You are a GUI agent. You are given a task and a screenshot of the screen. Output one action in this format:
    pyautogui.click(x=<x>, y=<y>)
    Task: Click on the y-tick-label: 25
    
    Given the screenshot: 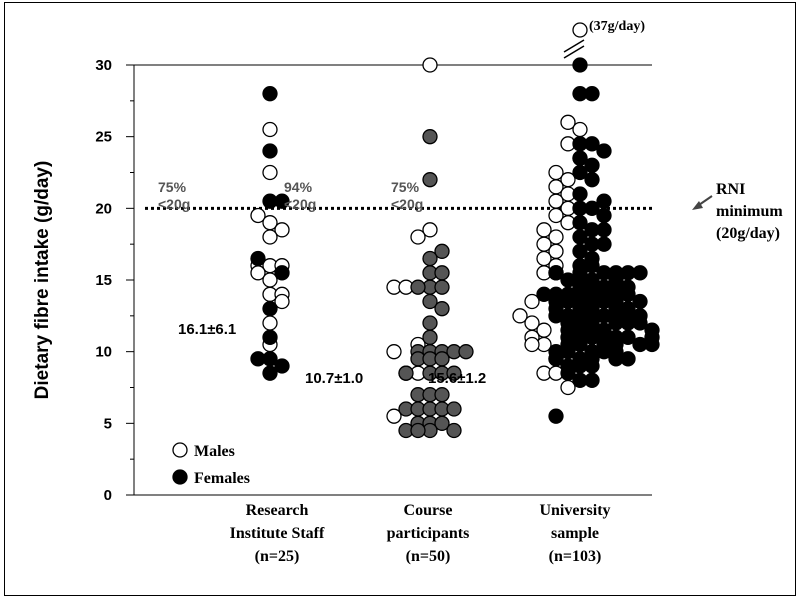 What is the action you would take?
    pyautogui.click(x=103, y=137)
    